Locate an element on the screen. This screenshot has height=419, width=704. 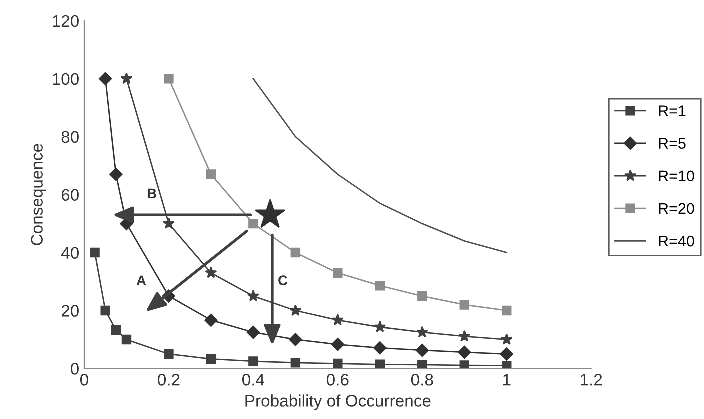
x-axis-title: Probability of Occurrence is located at coordinates (338, 402).